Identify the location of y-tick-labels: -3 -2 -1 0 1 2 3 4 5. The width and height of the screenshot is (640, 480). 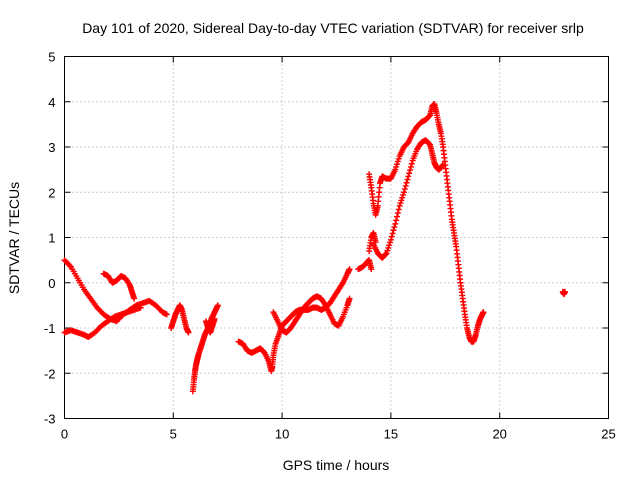
(50, 238).